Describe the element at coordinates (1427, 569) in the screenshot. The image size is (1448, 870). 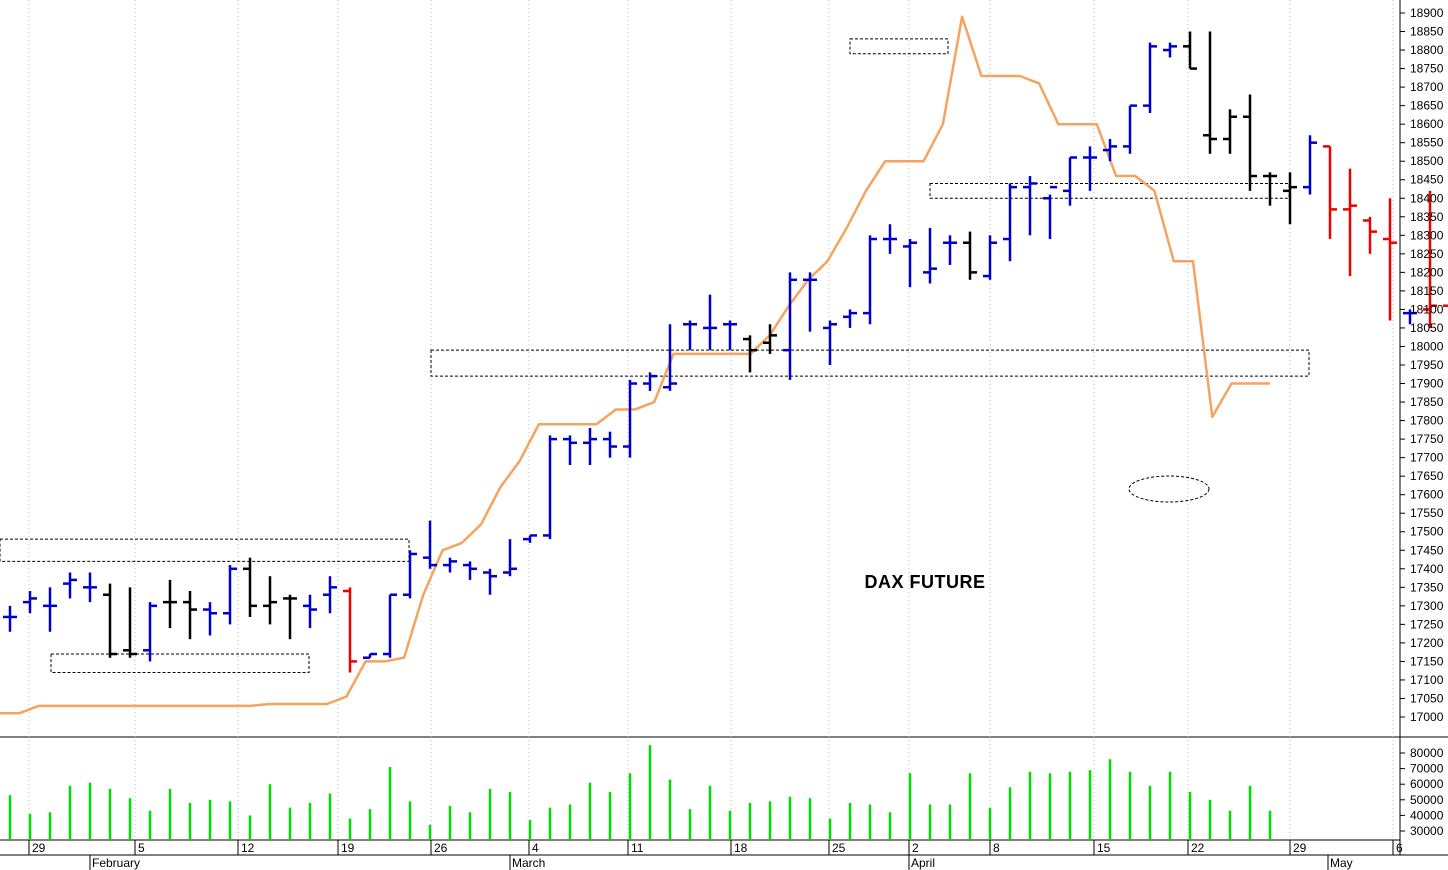
I see `price-tick-label: 17400` at that location.